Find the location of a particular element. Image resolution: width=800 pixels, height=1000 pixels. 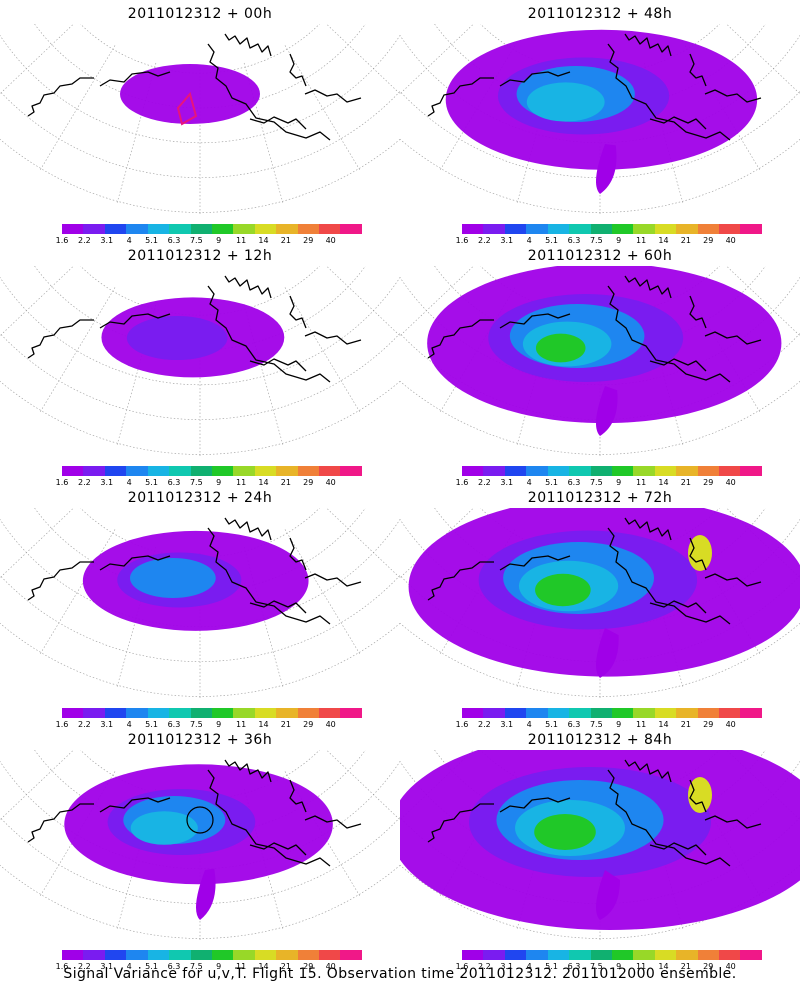

panel-title: 2011012312 + 36h is located at coordinates (200, 740).